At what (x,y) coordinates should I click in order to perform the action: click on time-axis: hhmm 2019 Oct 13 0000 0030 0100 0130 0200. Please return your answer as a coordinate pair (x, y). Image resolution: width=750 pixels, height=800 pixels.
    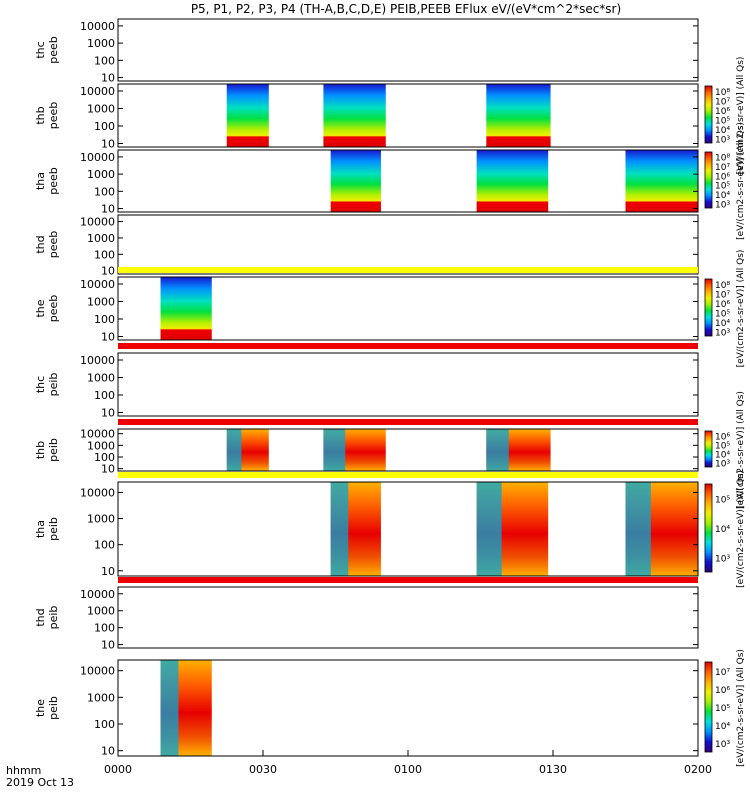
    Looking at the image, I should click on (359, 769).